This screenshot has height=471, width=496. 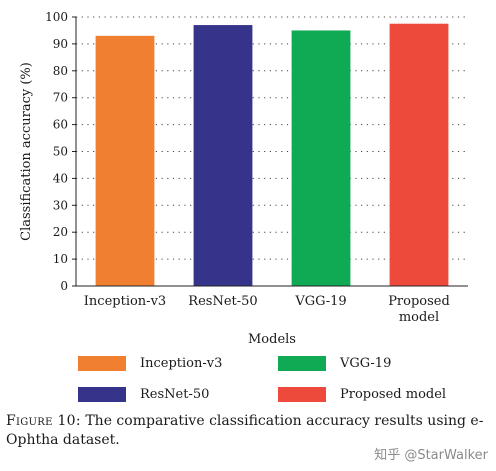 What do you see at coordinates (222, 301) in the screenshot?
I see `x-category-label: ResNet-50` at bounding box center [222, 301].